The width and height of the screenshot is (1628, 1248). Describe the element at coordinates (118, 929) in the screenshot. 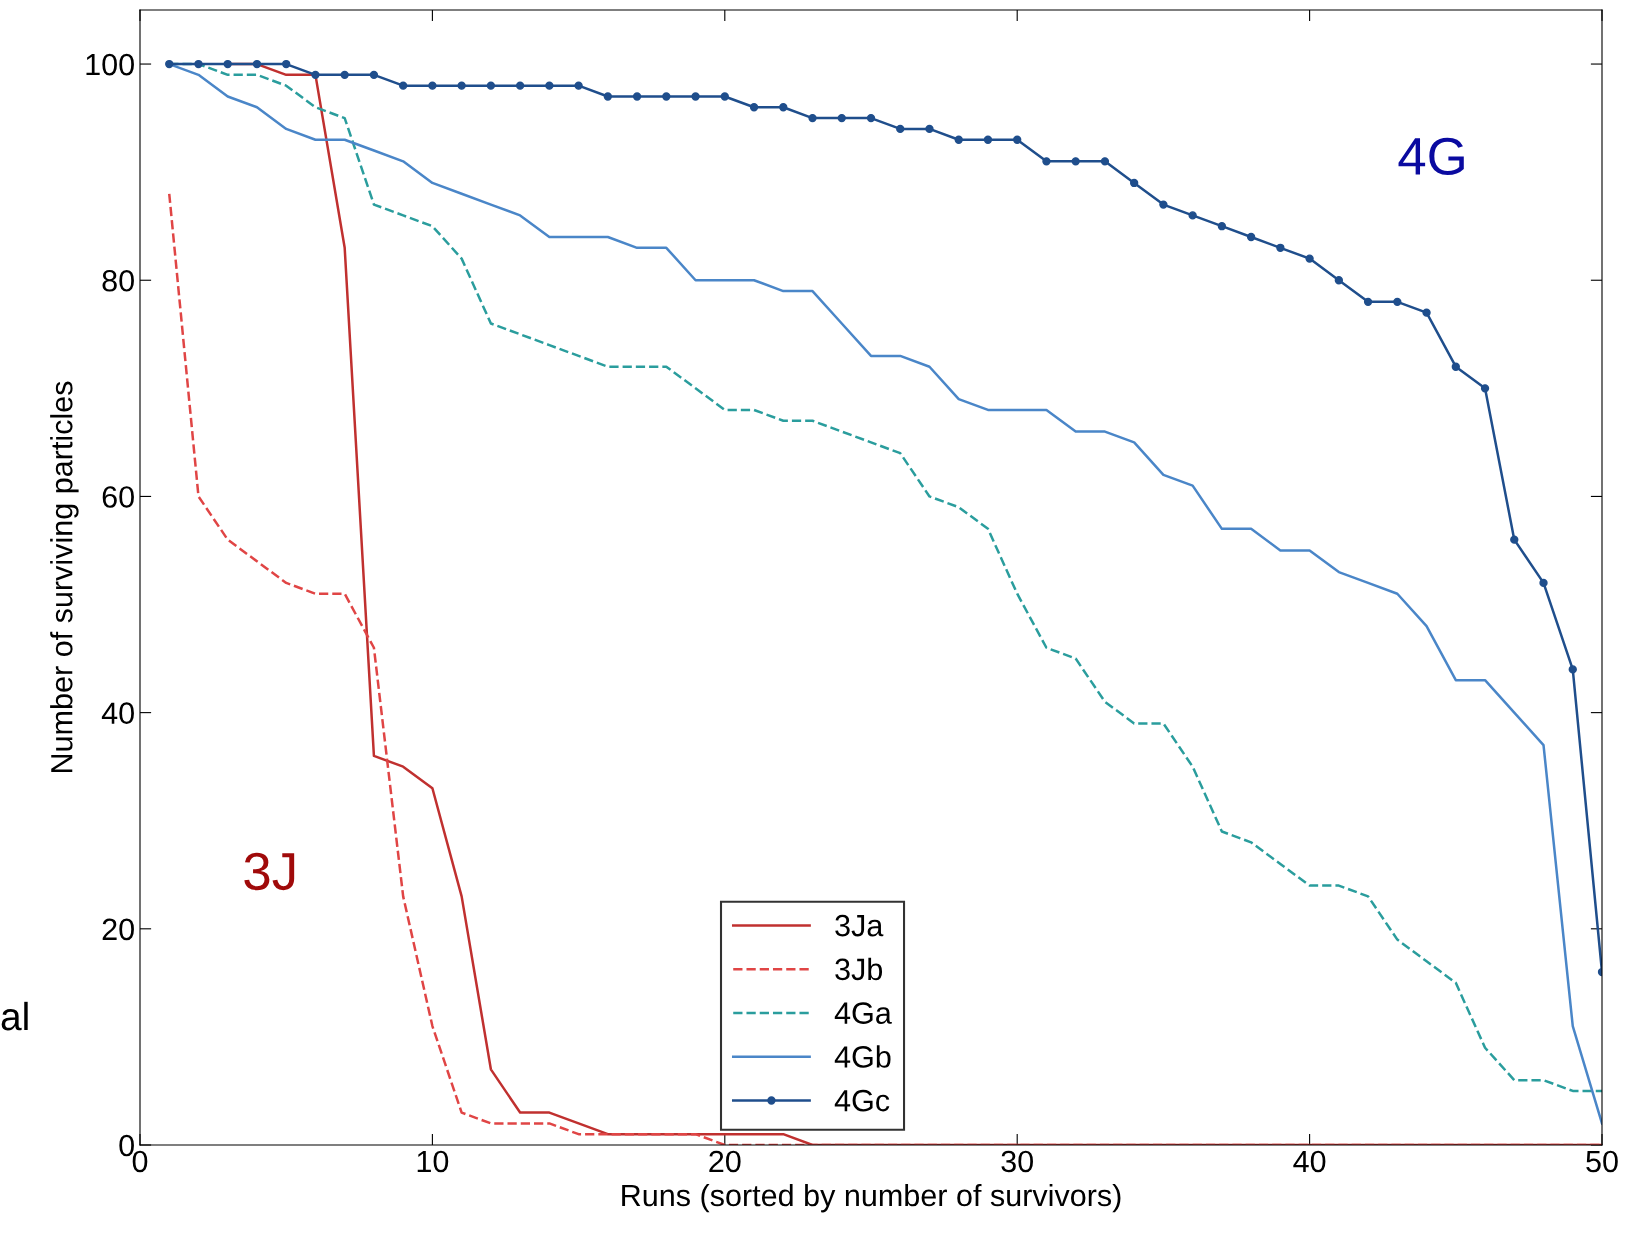

I see `y-tick-label: 20` at that location.